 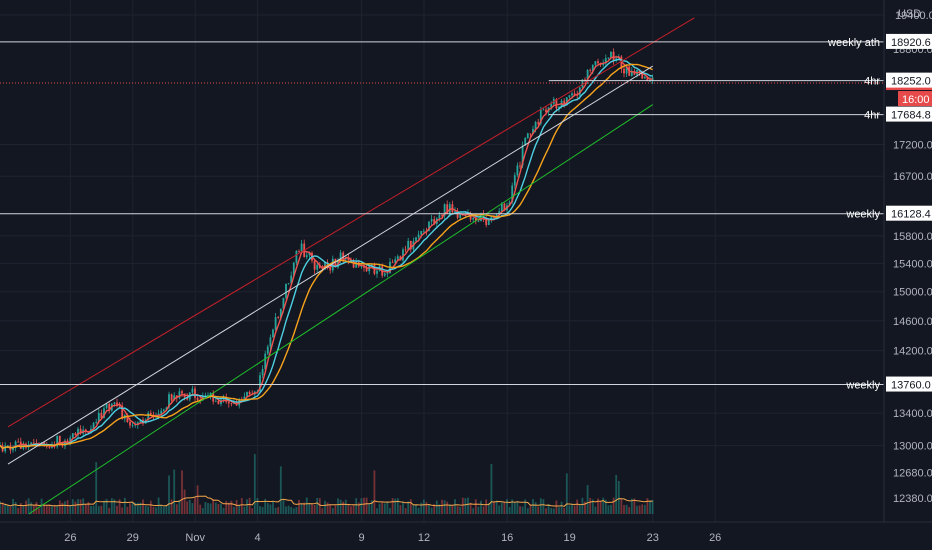 What do you see at coordinates (653, 538) in the screenshot?
I see `date-tick-label: 23` at bounding box center [653, 538].